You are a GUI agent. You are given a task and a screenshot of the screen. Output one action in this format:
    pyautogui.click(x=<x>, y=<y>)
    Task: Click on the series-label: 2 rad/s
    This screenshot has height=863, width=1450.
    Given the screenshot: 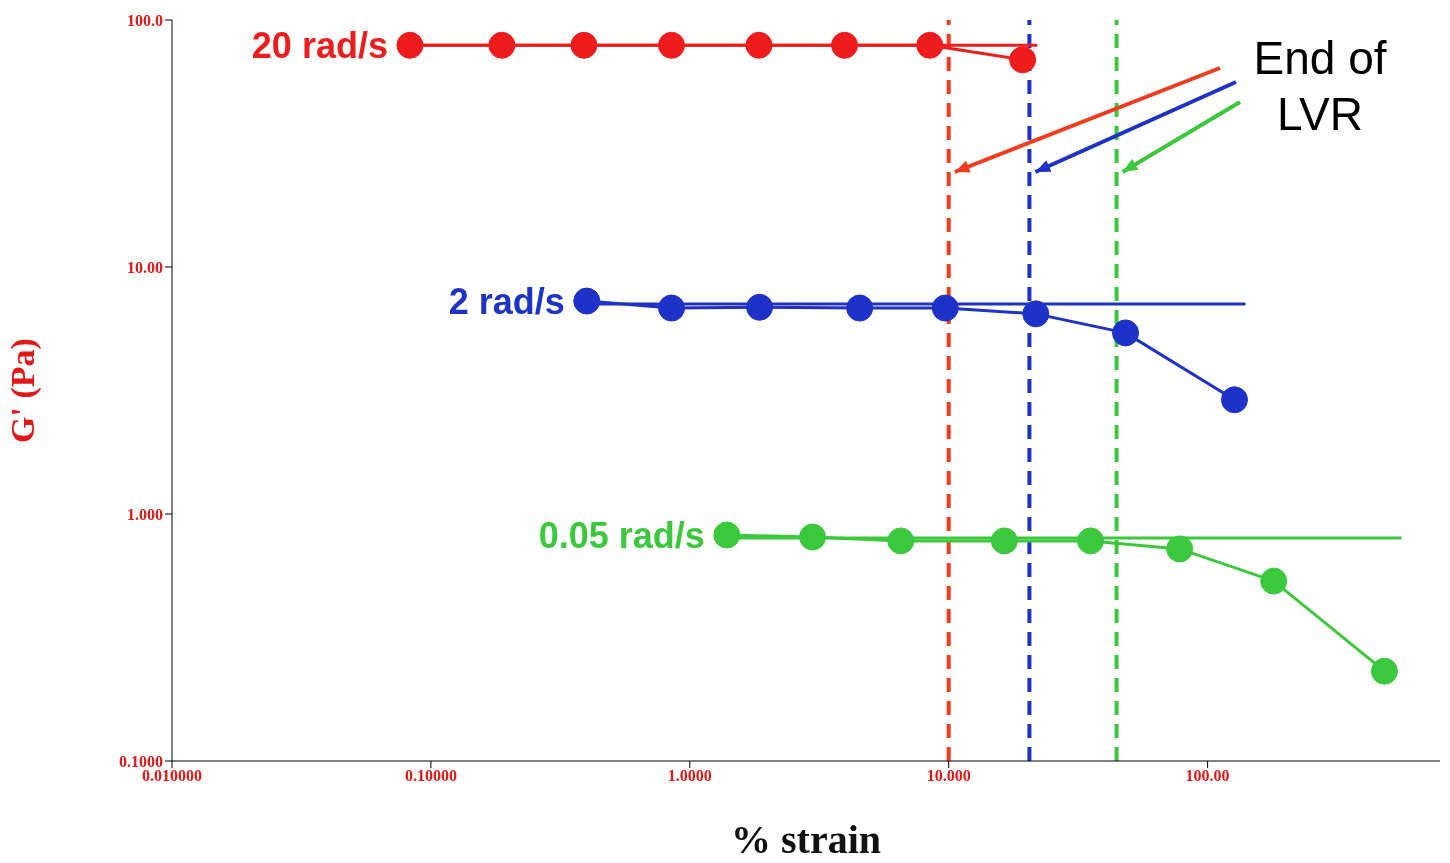 What is the action you would take?
    pyautogui.click(x=506, y=301)
    